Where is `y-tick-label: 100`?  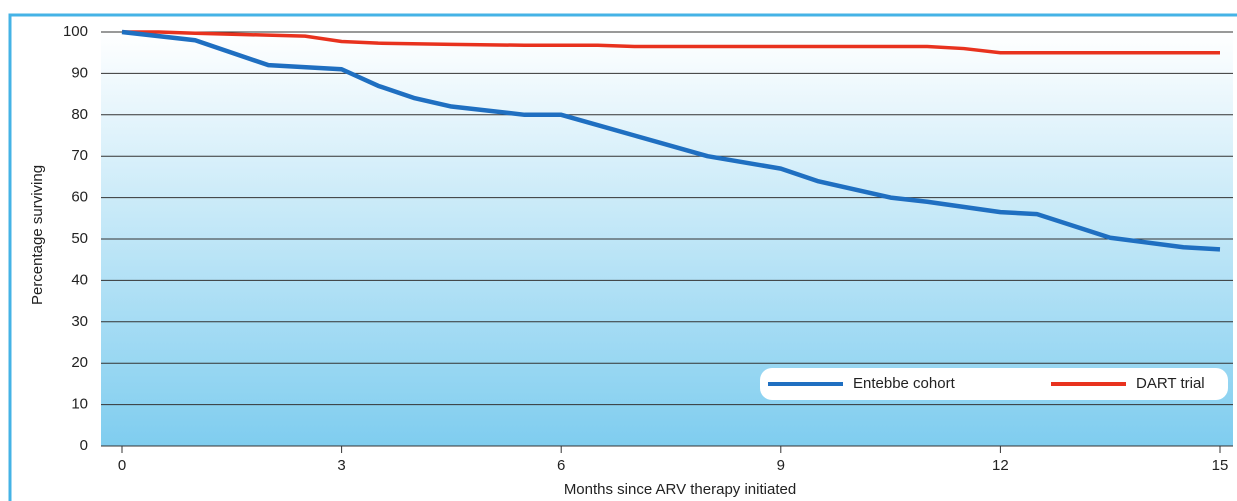
y-tick-label: 100 is located at coordinates (75, 31).